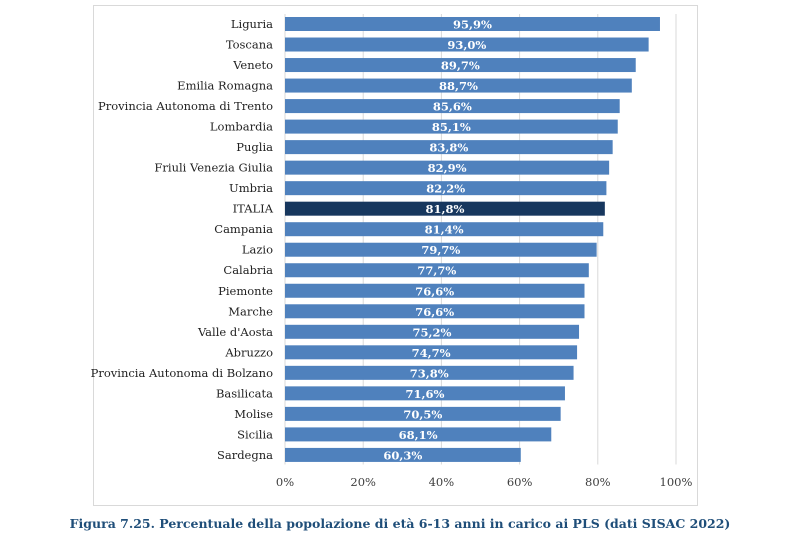 The image size is (800, 547). I want to click on data-label: 79,7%, so click(440, 250).